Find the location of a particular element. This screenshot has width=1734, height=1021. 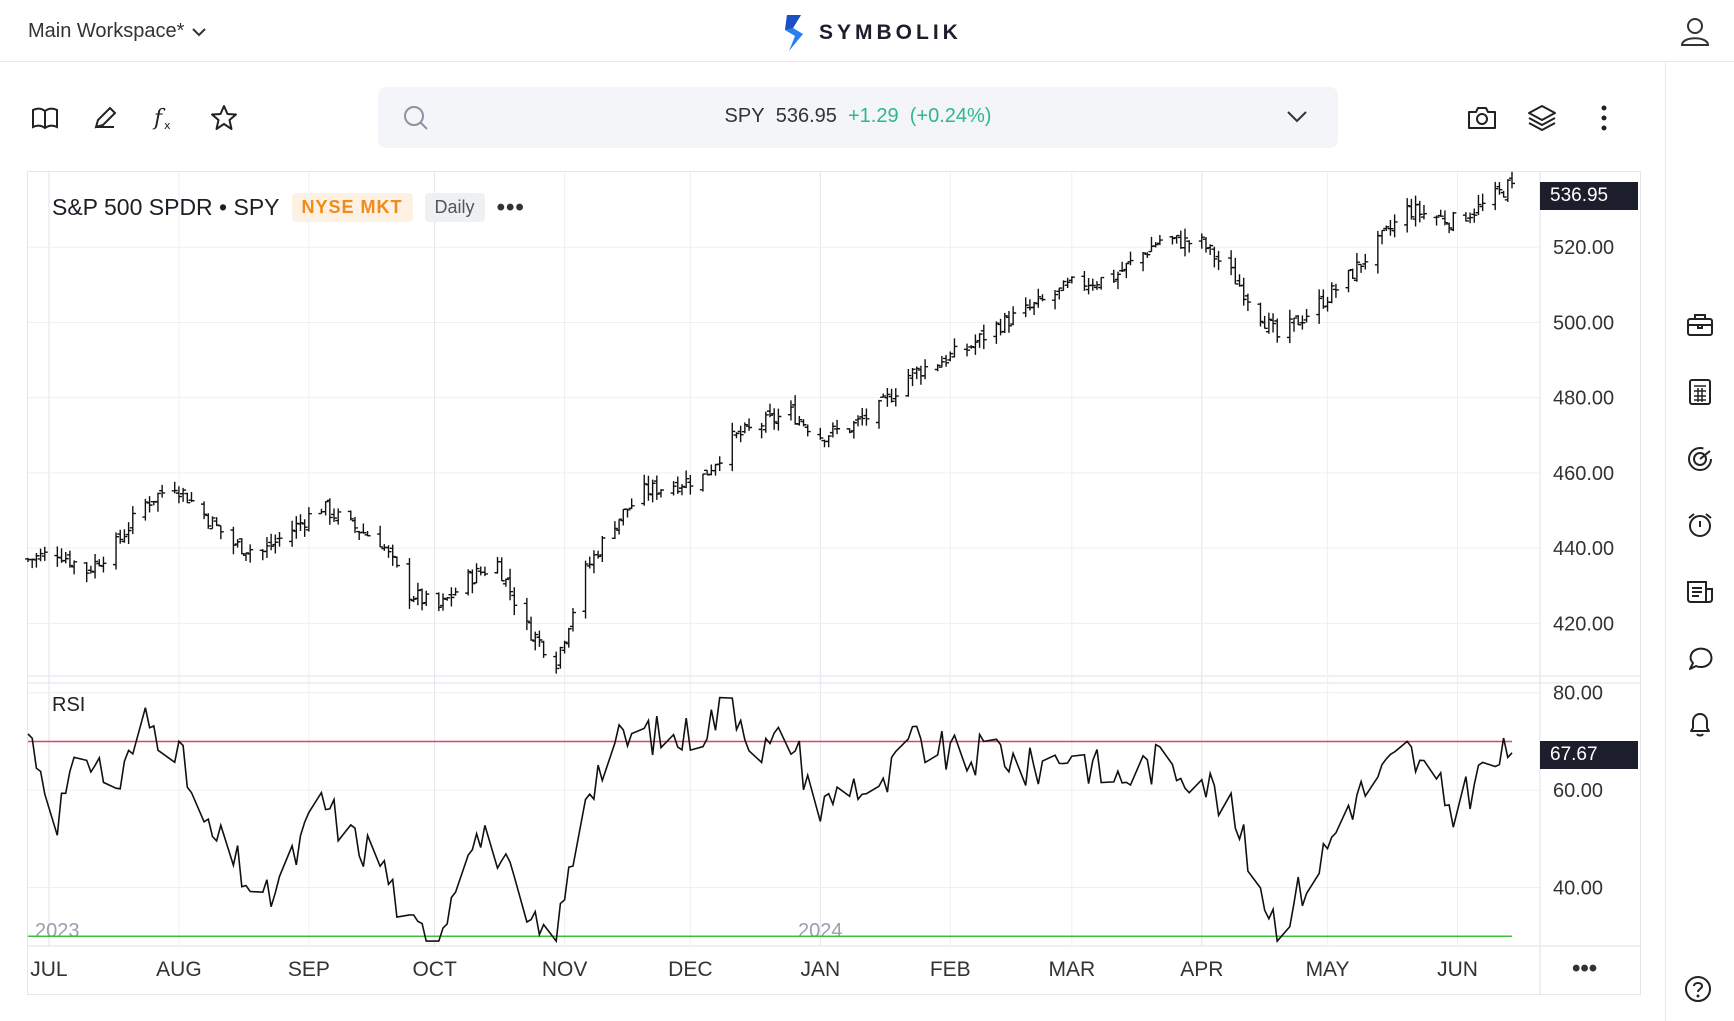

bell-icon is located at coordinates (1700, 724).